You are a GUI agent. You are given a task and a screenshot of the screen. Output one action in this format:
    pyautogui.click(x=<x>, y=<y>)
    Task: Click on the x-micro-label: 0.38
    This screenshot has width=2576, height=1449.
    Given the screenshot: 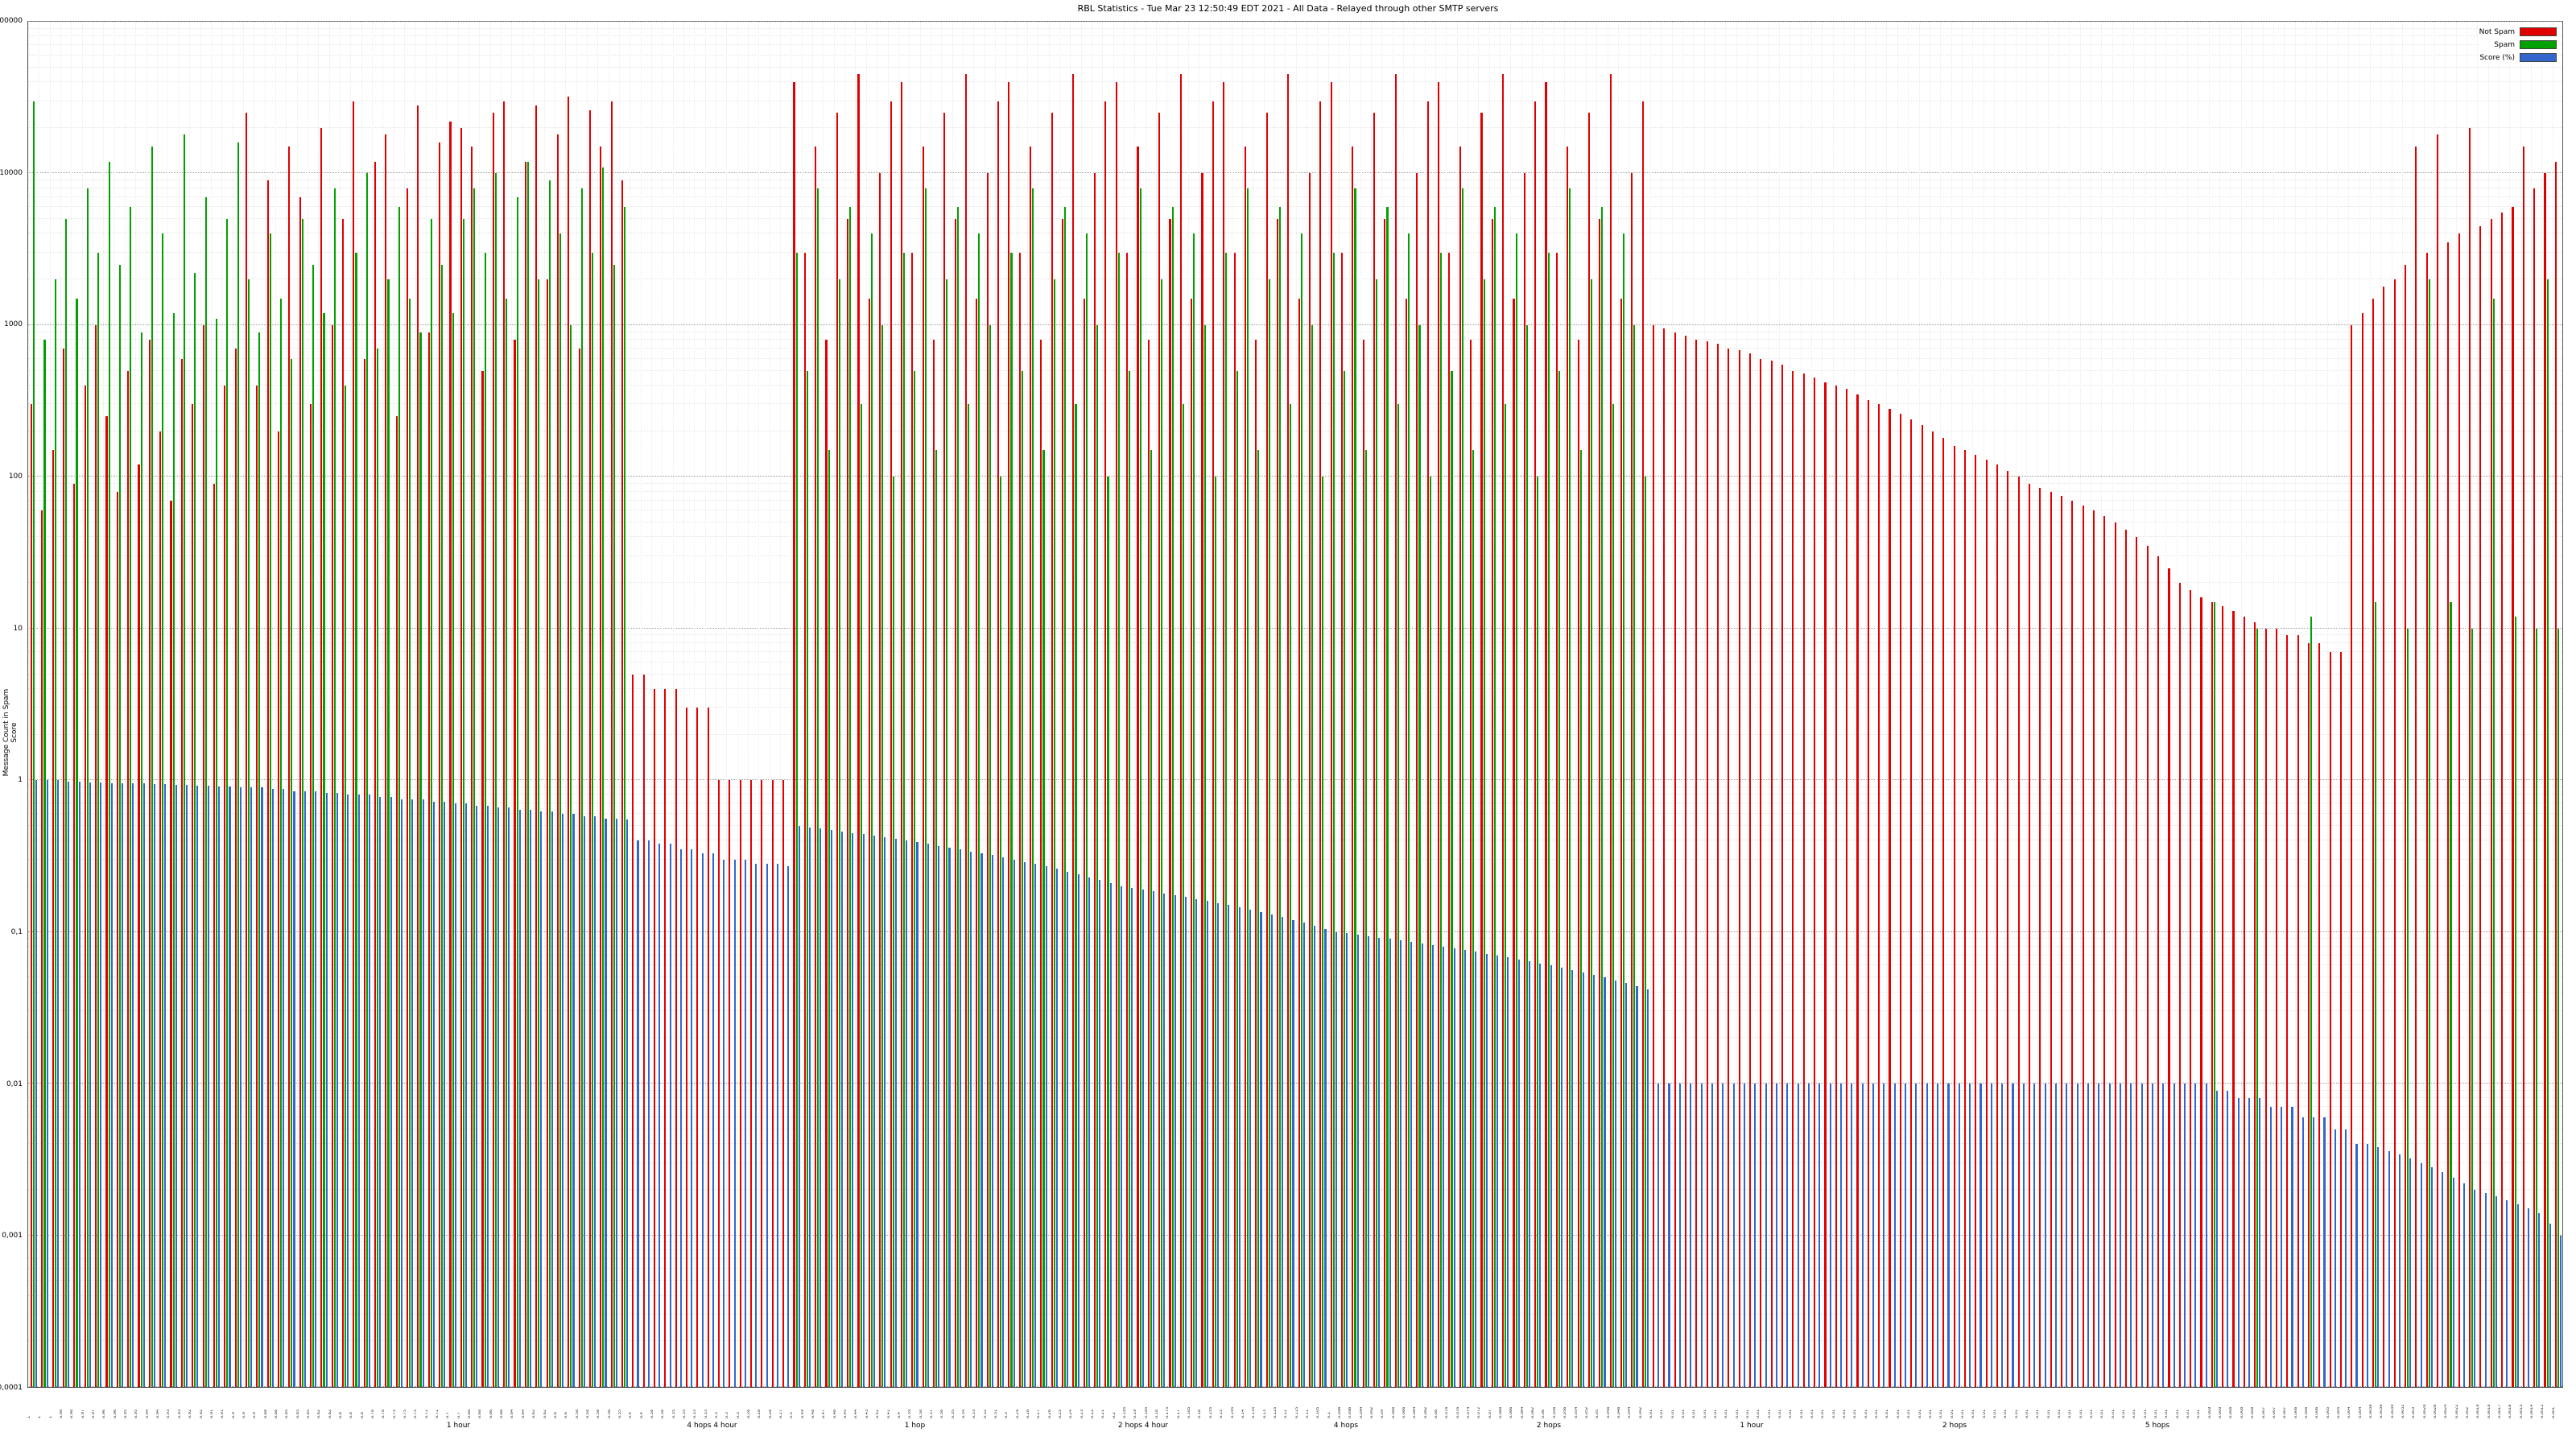 What is the action you would take?
    pyautogui.click(x=663, y=1413)
    